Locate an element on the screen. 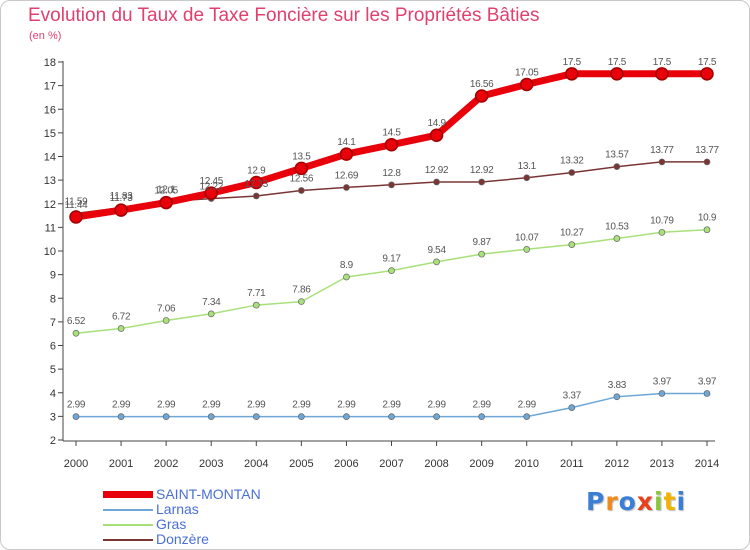 This screenshot has width=750, height=550. legend-label: Larnas is located at coordinates (177, 509).